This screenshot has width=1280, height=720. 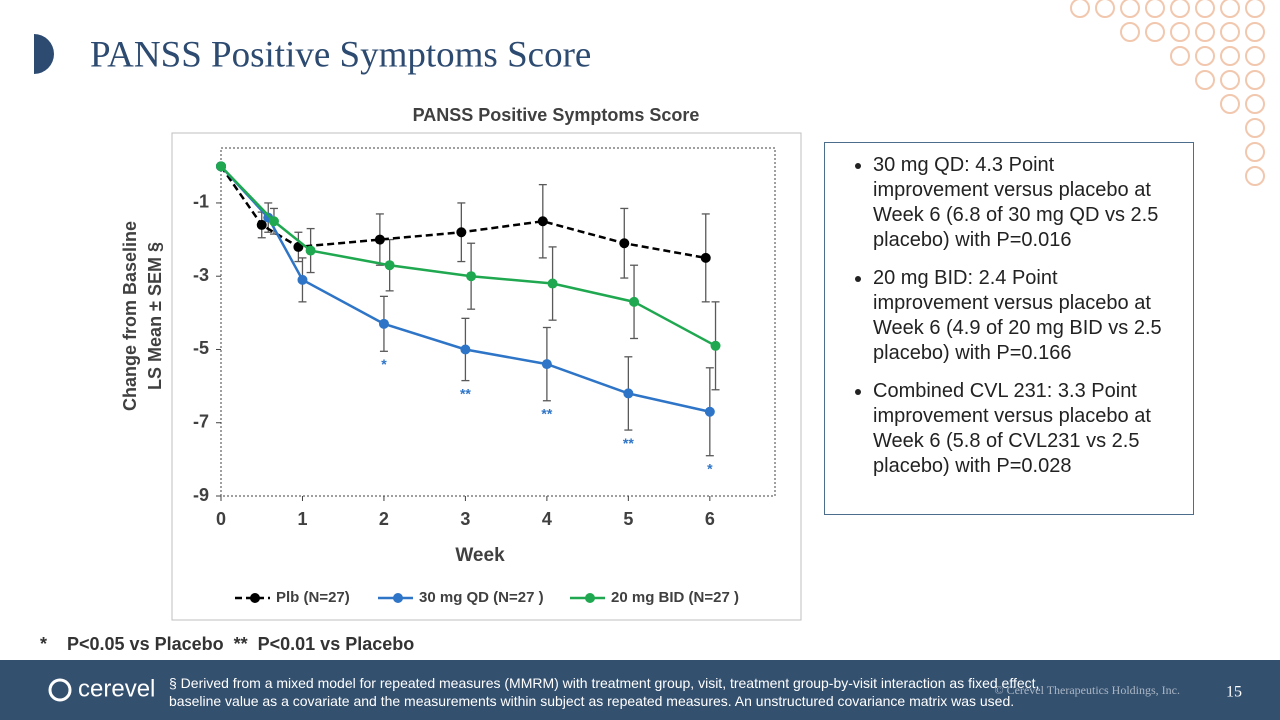 I want to click on y-tick-label: -9, so click(x=201, y=495).